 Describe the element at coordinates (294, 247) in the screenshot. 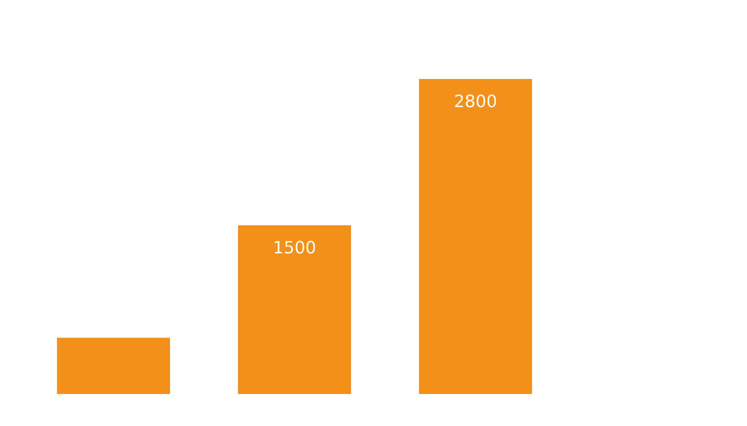

I see `data-label: 1500` at that location.